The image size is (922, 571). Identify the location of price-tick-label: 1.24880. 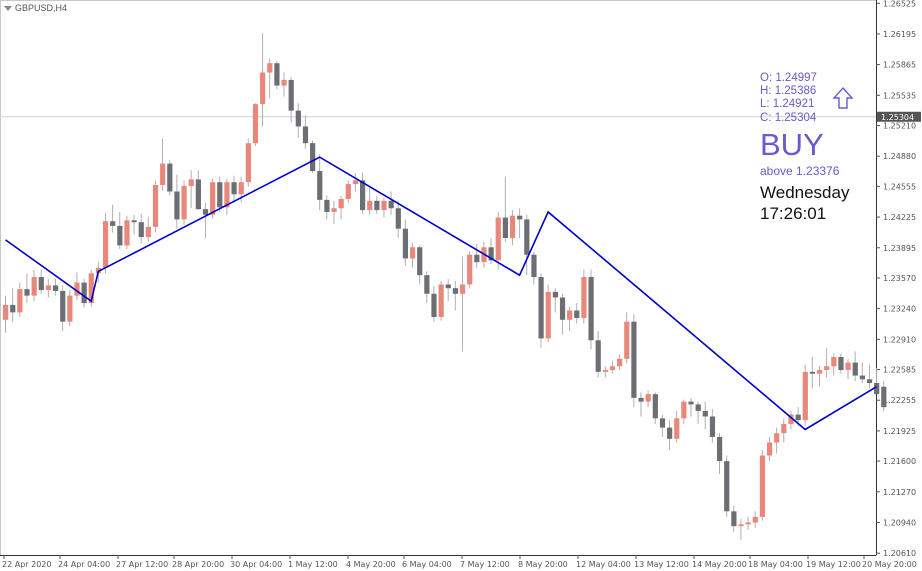
(899, 156).